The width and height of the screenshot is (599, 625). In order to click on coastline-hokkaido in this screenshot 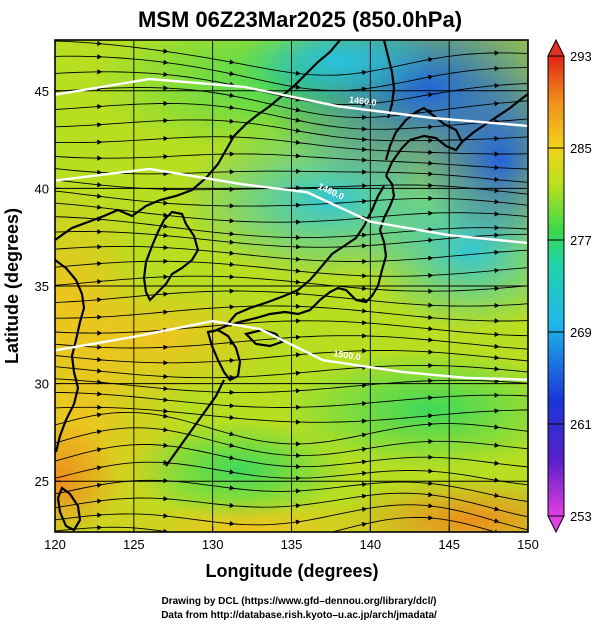, I will do `click(424, 141)`.